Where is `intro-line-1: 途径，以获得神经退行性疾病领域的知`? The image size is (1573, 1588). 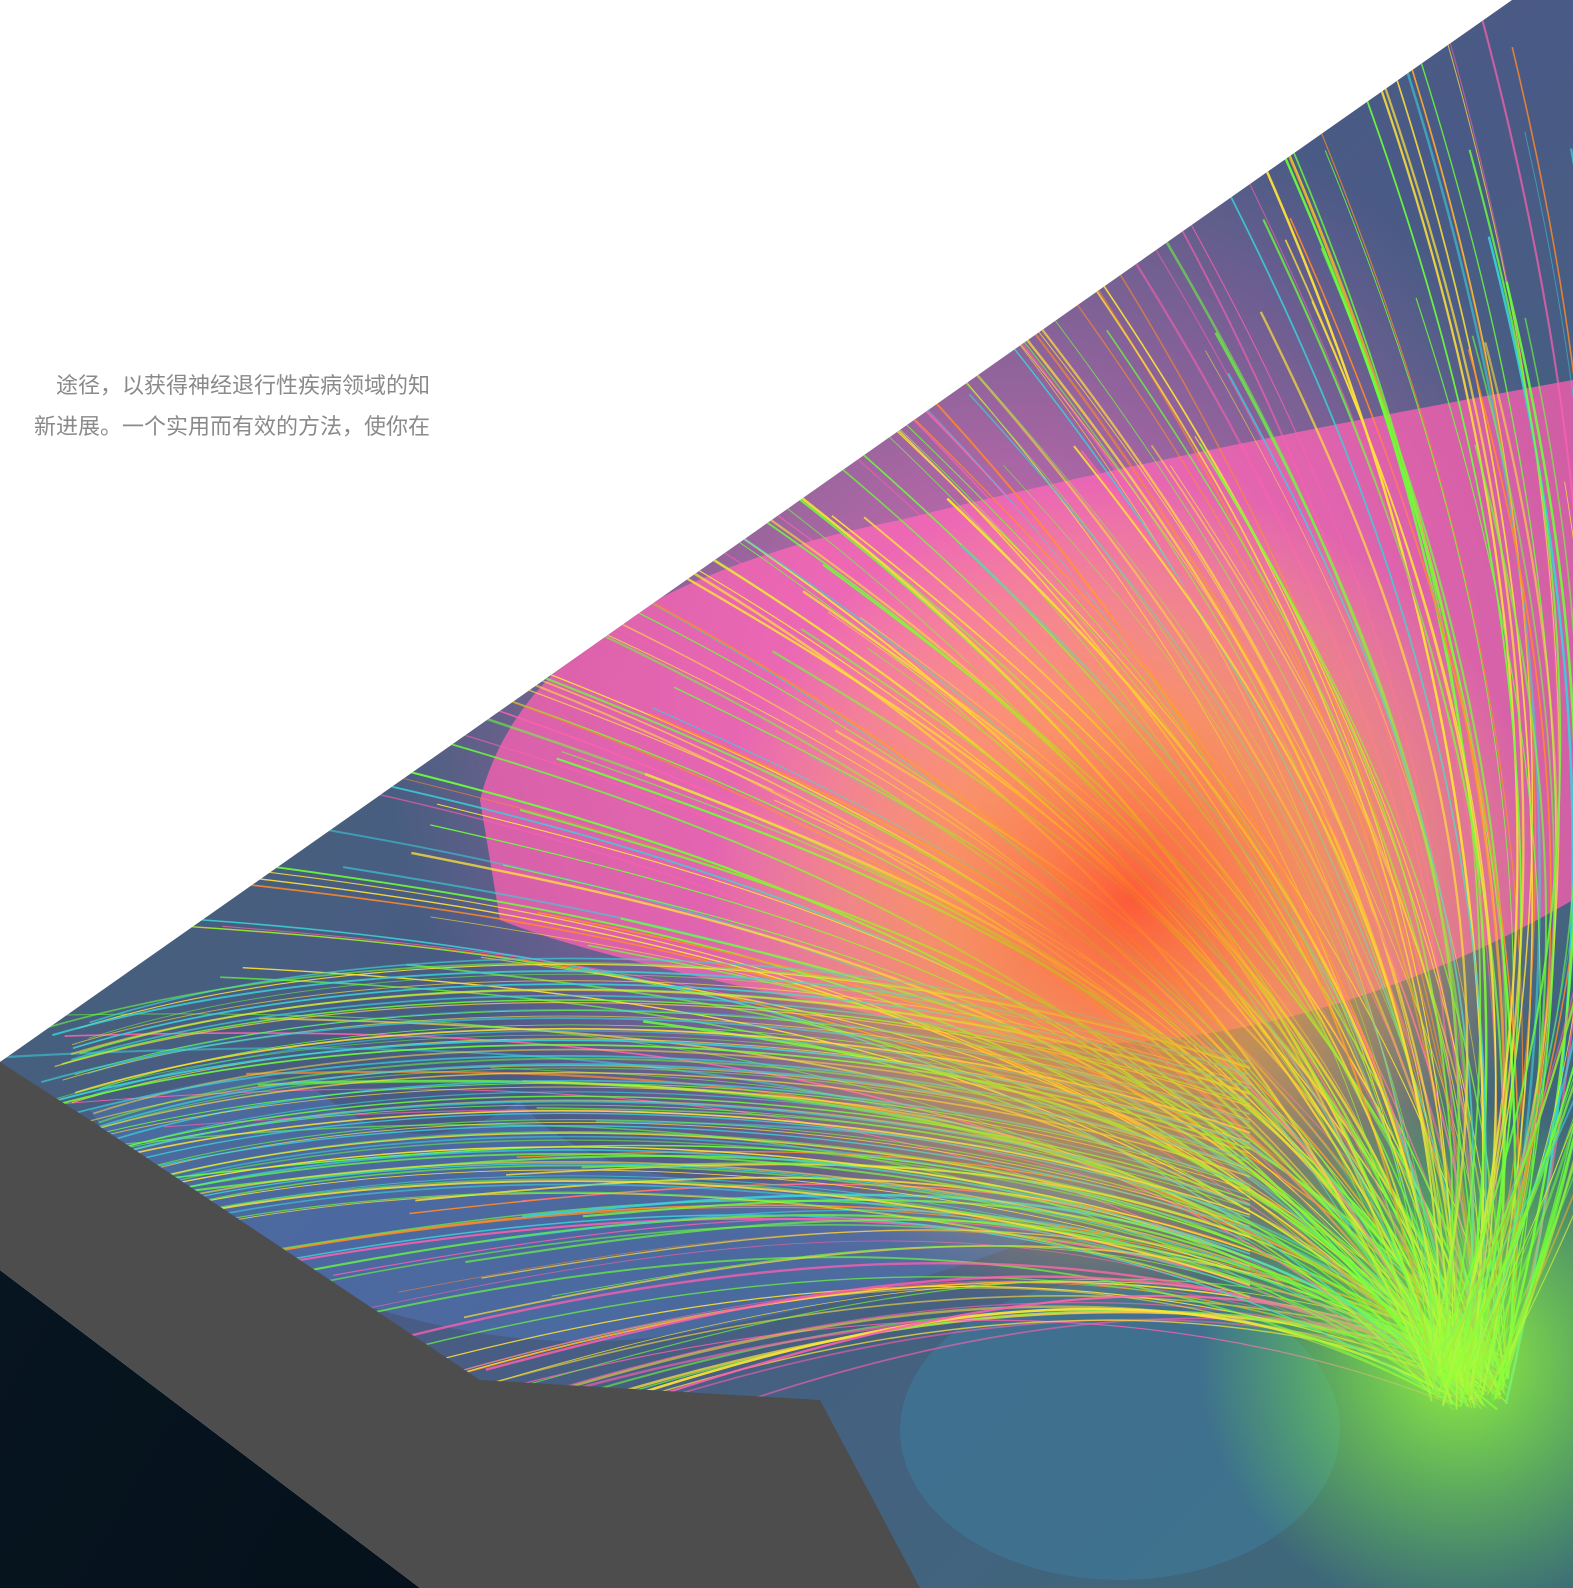
intro-line-1: 途径，以获得神经退行性疾病领域的知 is located at coordinates (242, 386).